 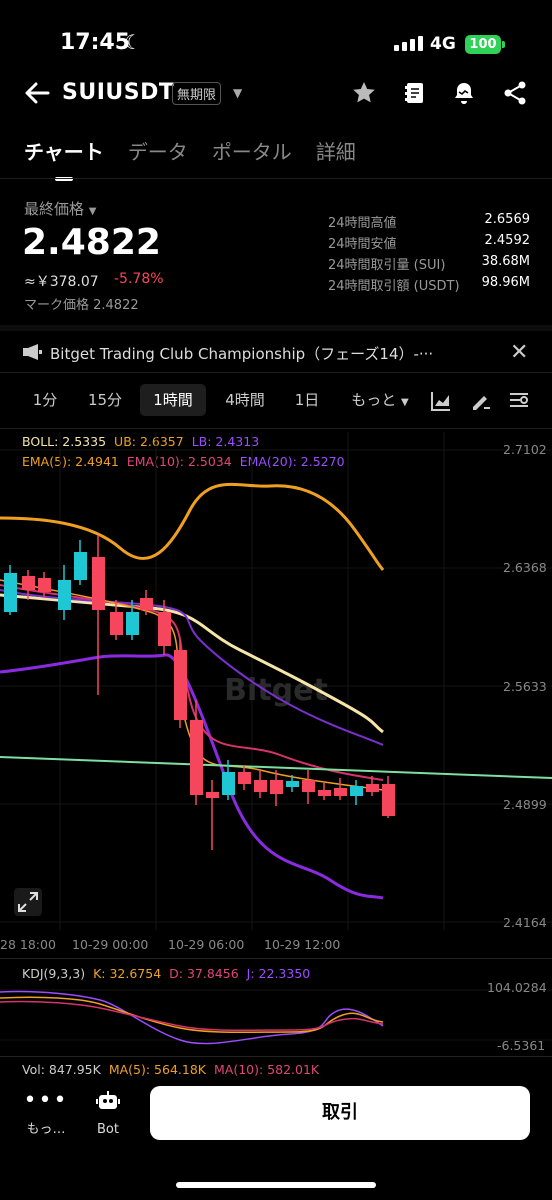 I want to click on trend-line, so click(x=276, y=767).